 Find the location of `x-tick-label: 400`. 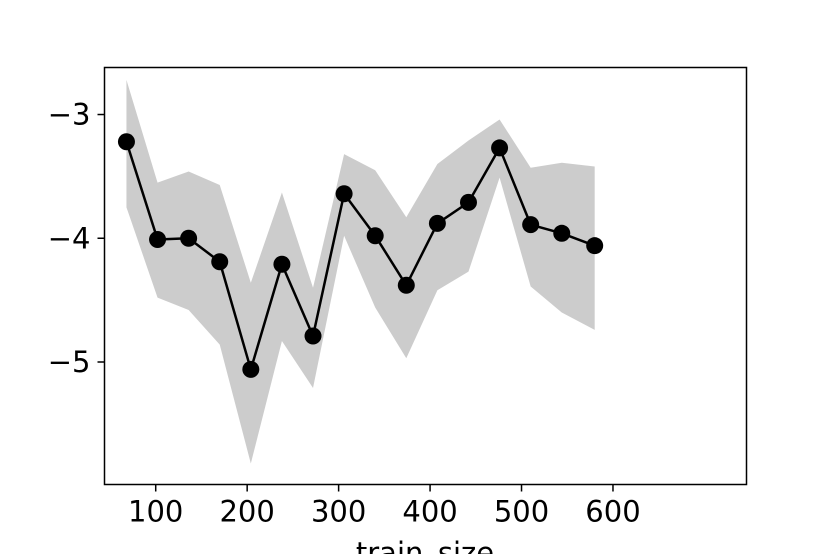

x-tick-label: 400 is located at coordinates (429, 512).